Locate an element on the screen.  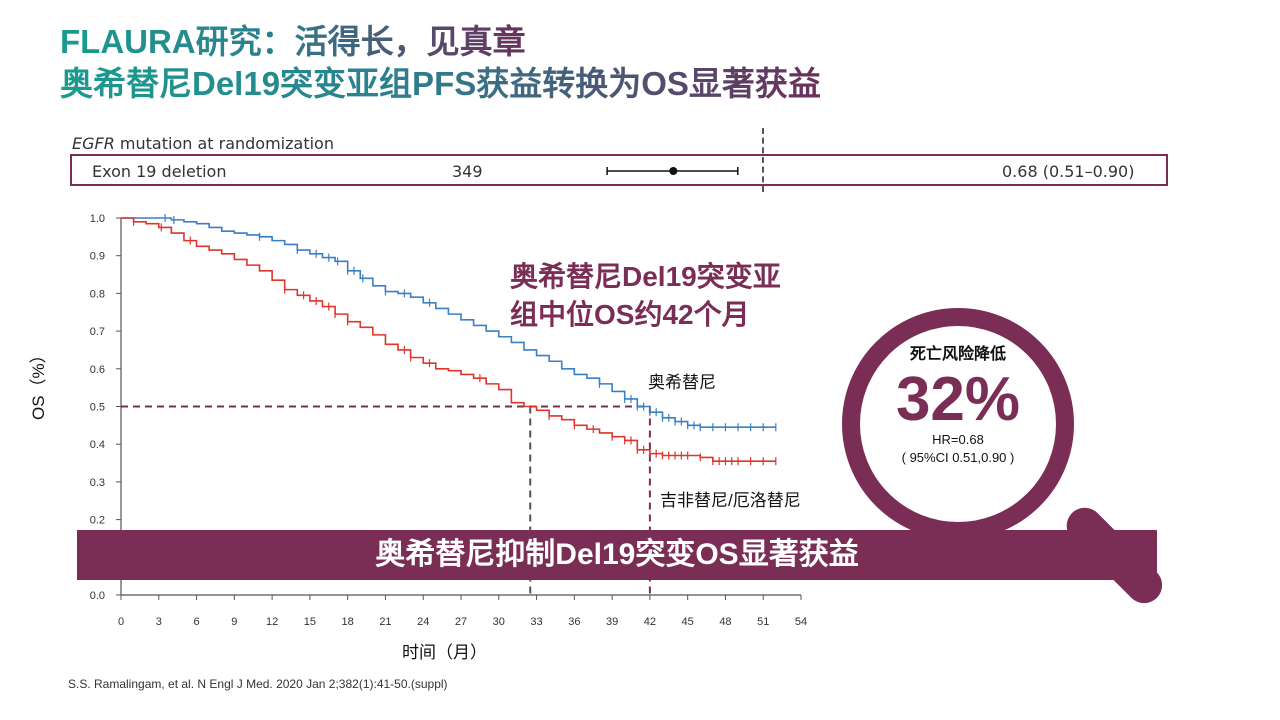
y-axis-label: OS（%） is located at coordinates (38, 383).